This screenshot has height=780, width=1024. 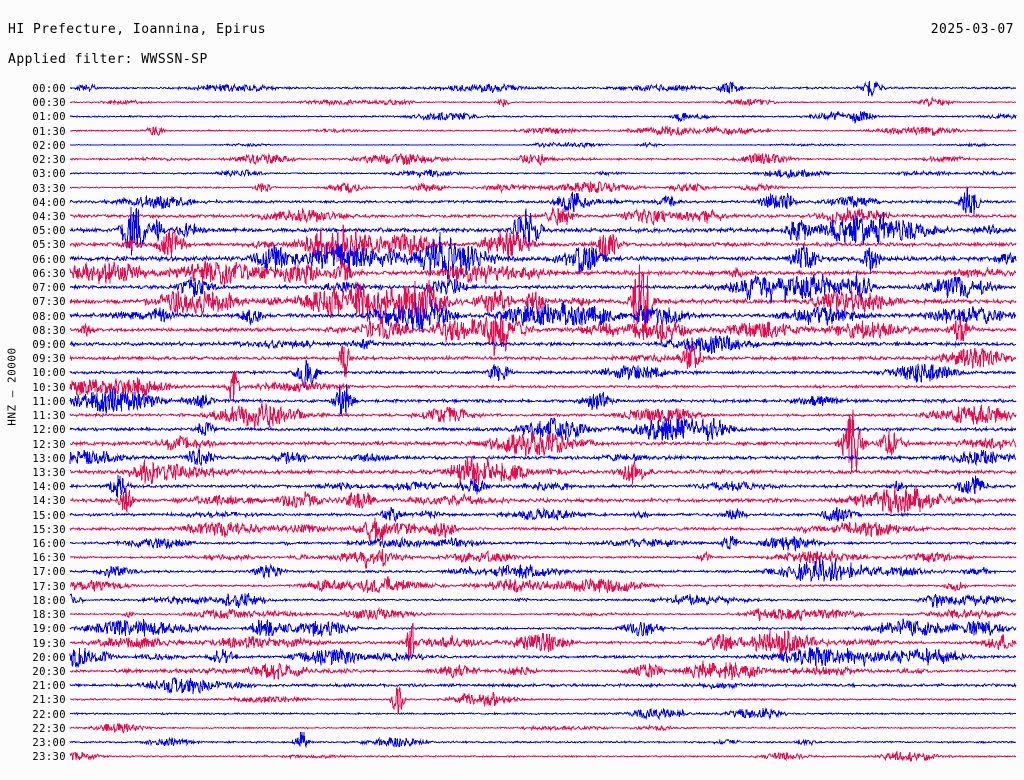 I want to click on time-tick-label: 09:30, so click(x=49, y=359).